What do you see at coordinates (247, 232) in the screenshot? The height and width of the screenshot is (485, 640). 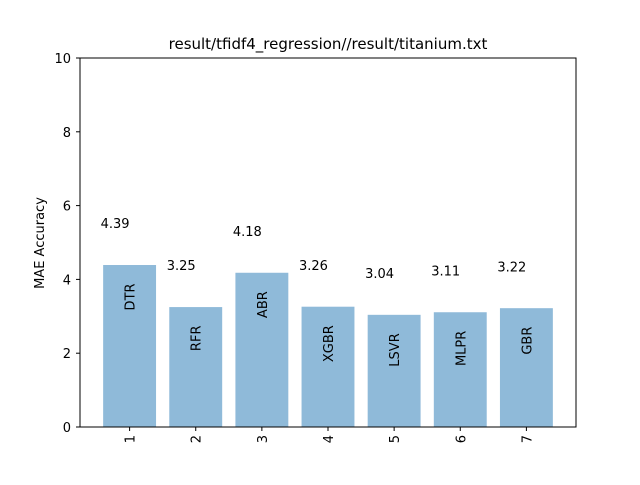 I see `value-label-3: 4.18` at bounding box center [247, 232].